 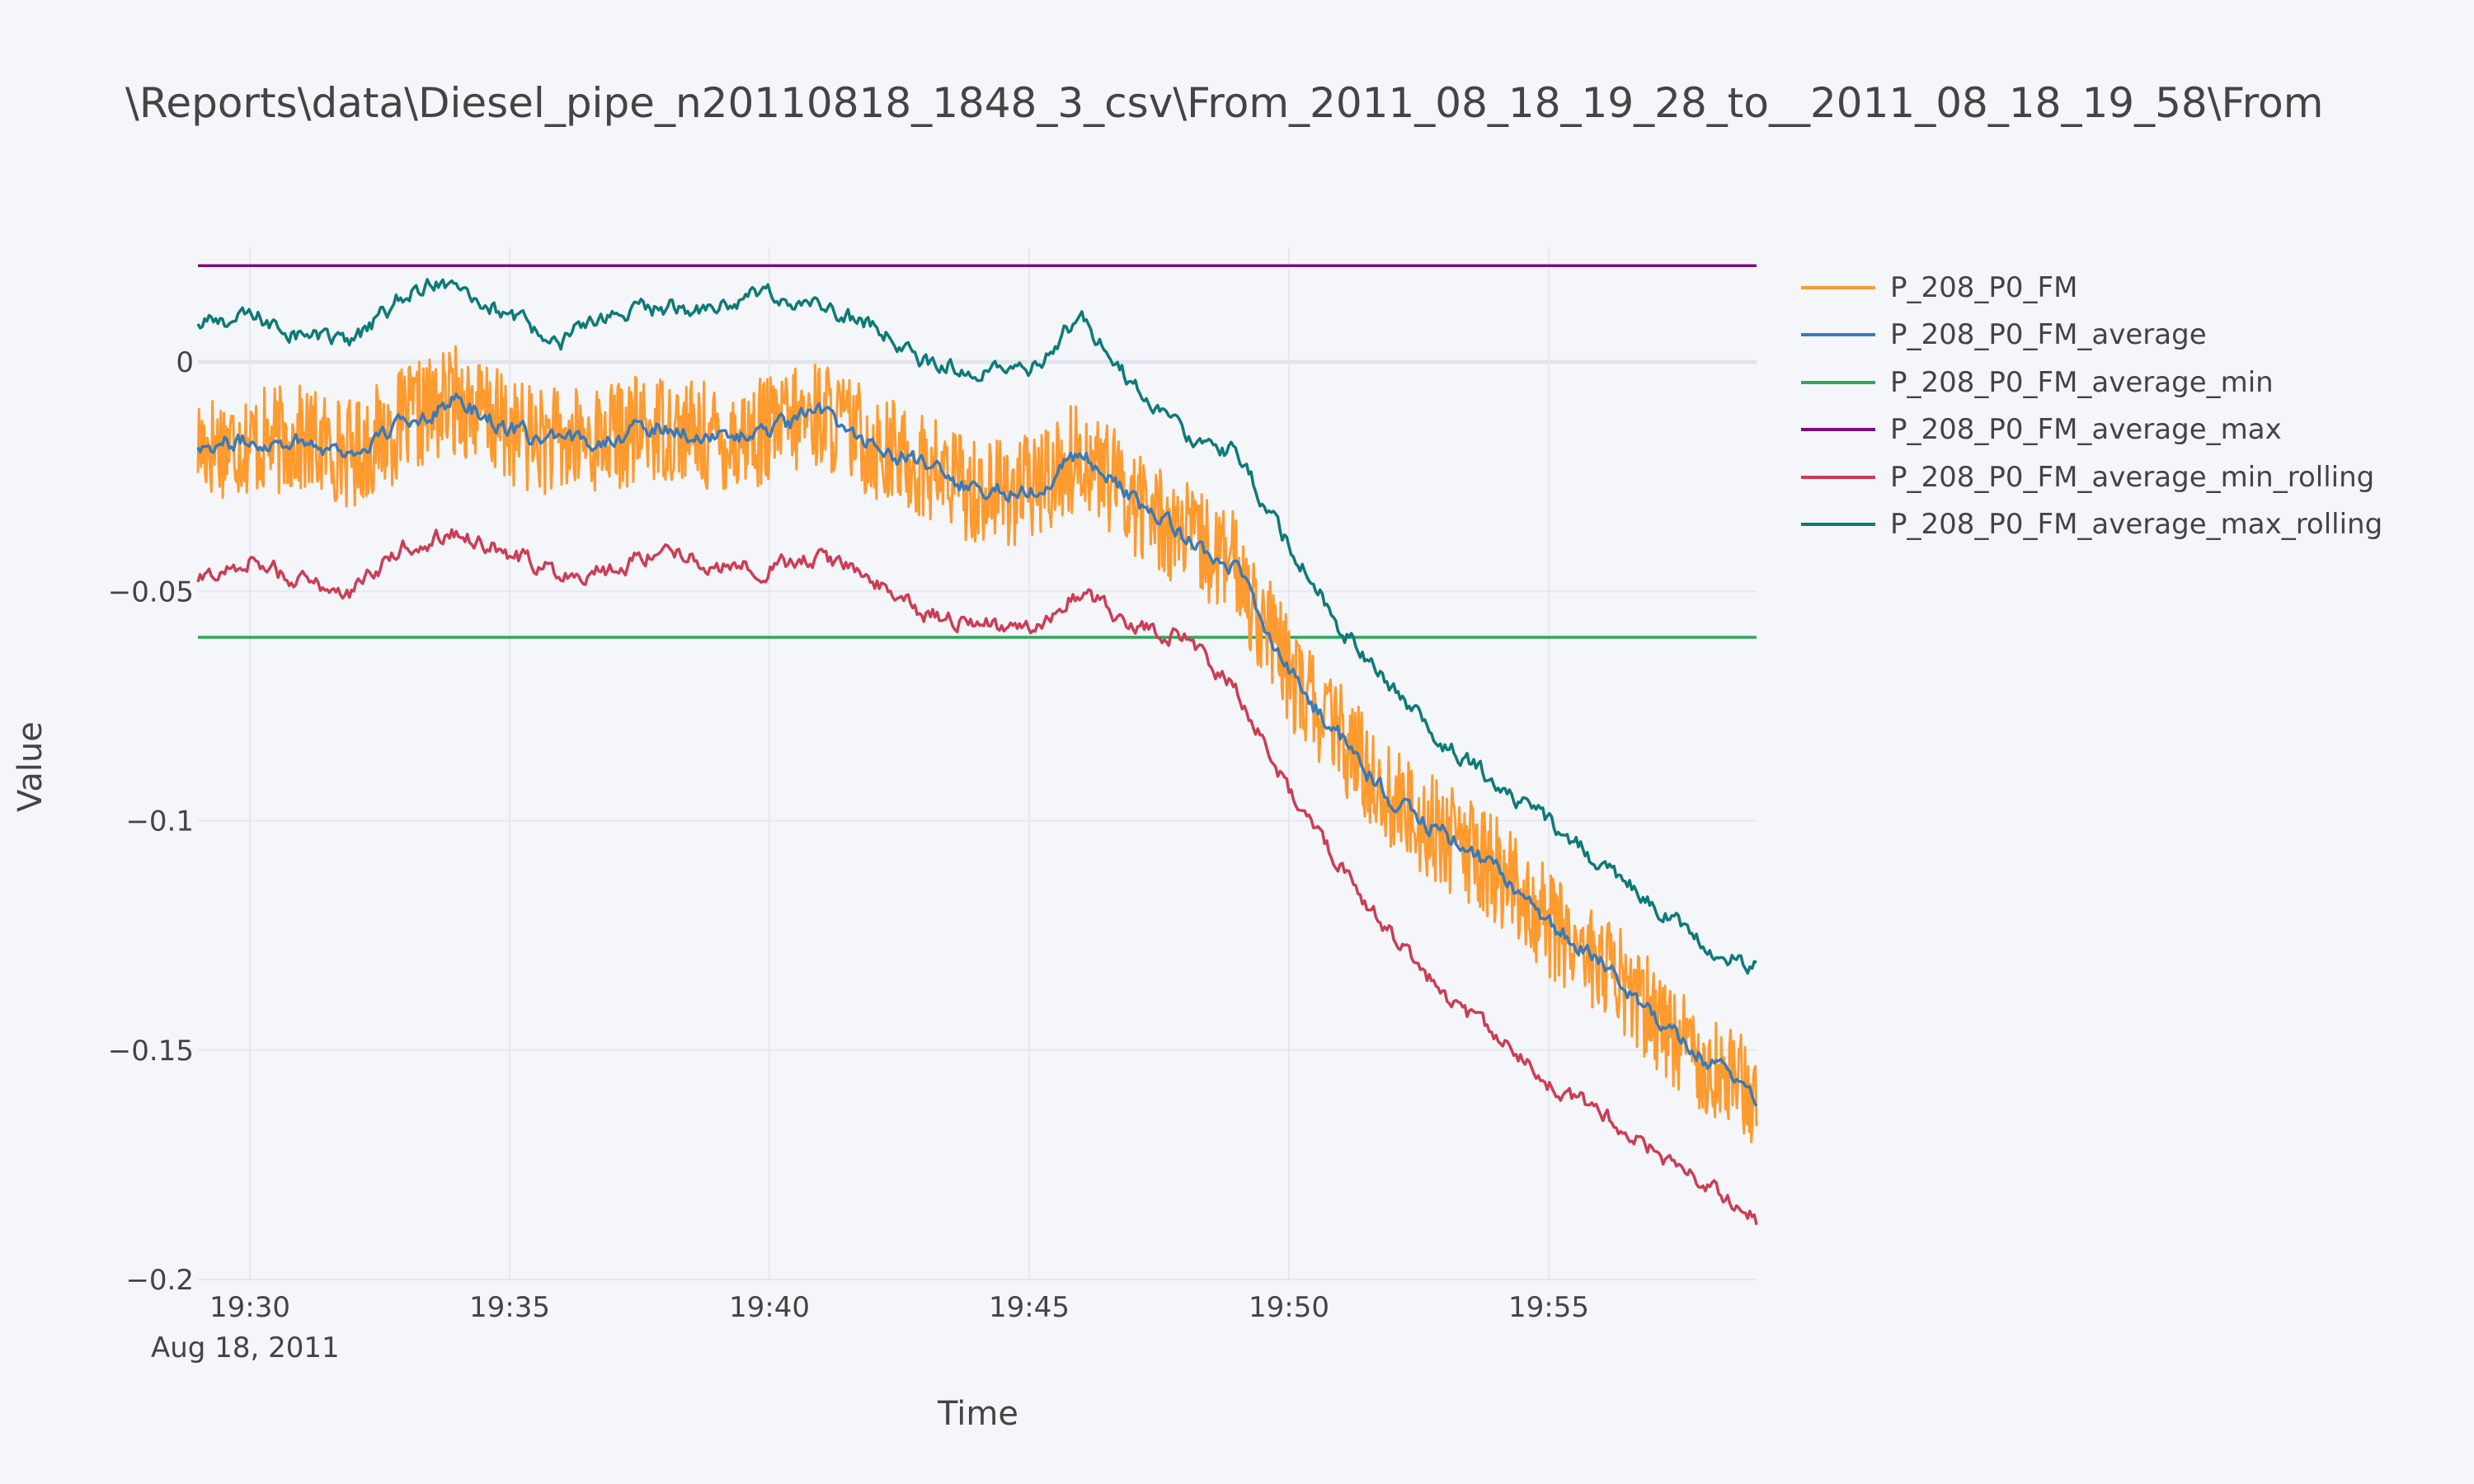 What do you see at coordinates (1289, 1307) in the screenshot?
I see `x-tick-label: 19:50` at bounding box center [1289, 1307].